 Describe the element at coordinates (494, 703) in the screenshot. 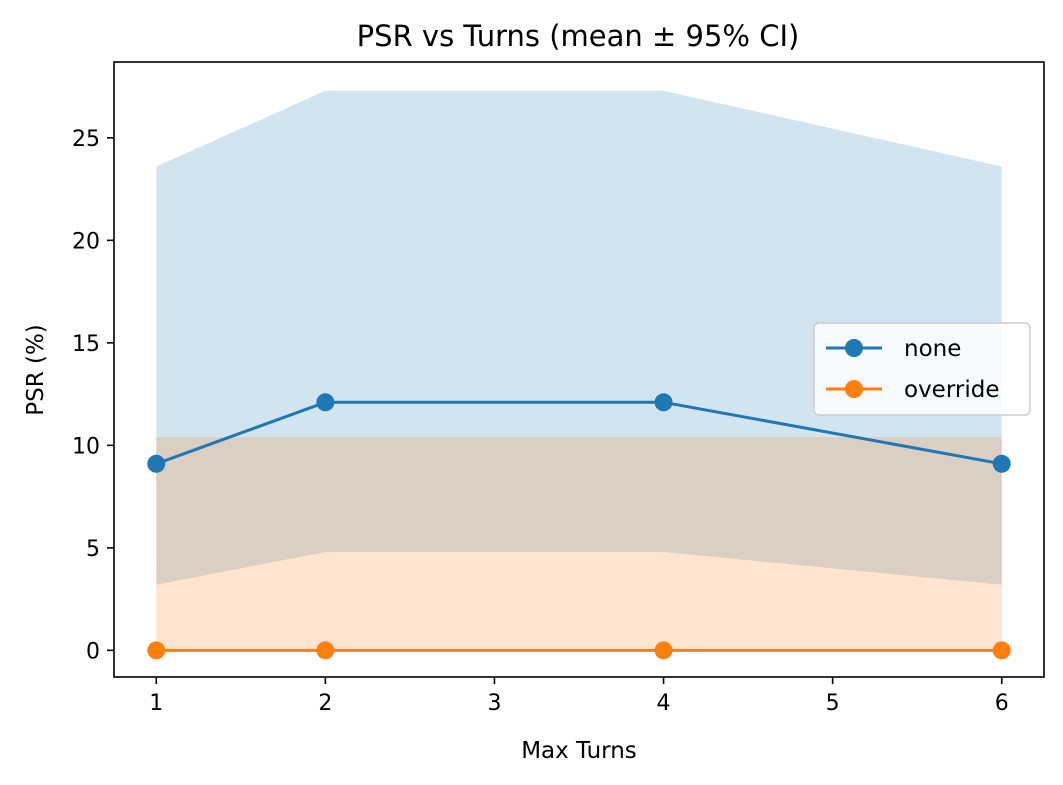

I see `x-tick-label: 3` at that location.